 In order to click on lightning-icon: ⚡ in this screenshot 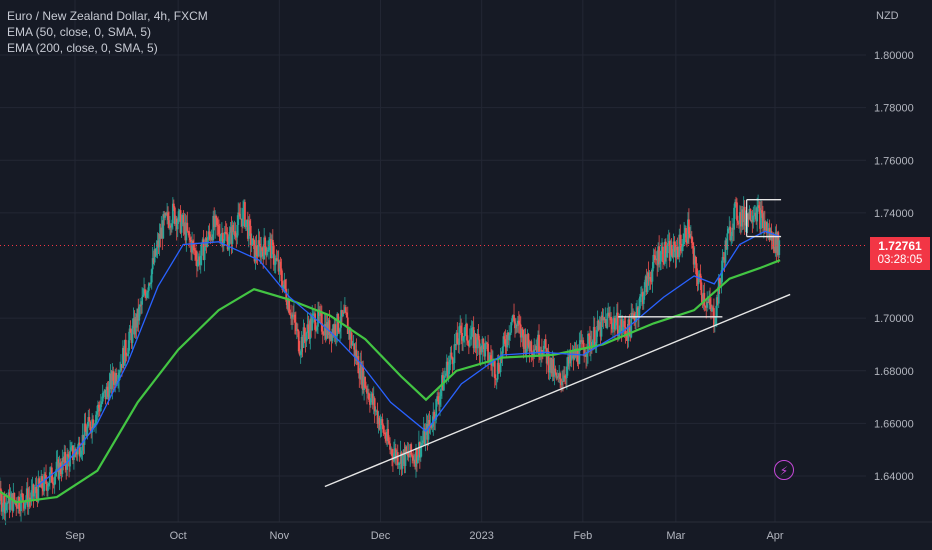, I will do `click(784, 470)`.